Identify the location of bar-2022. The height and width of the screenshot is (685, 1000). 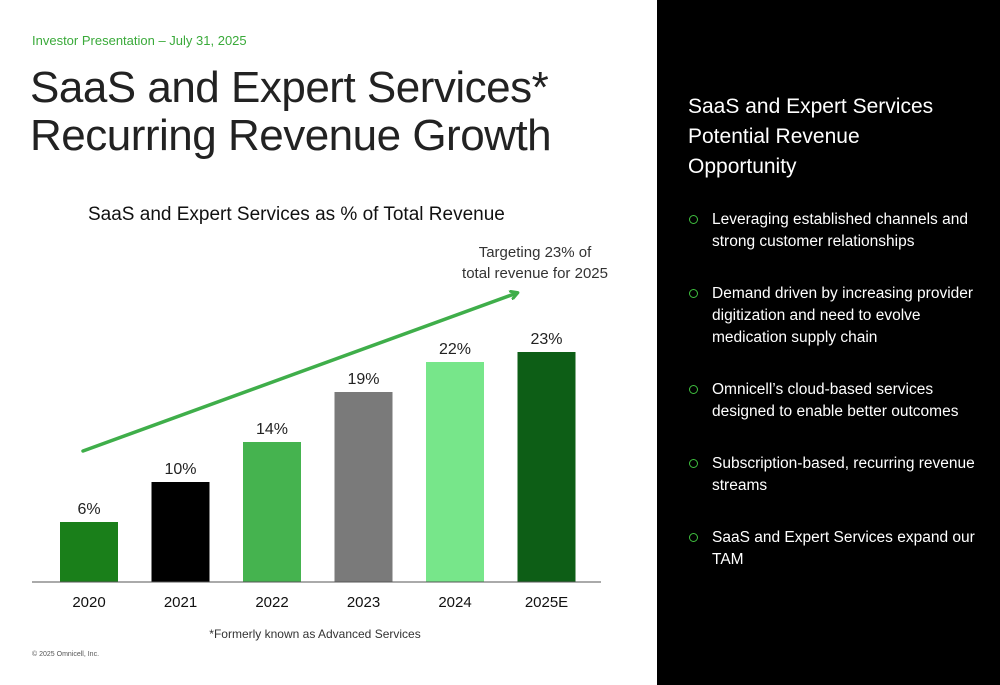
(272, 512).